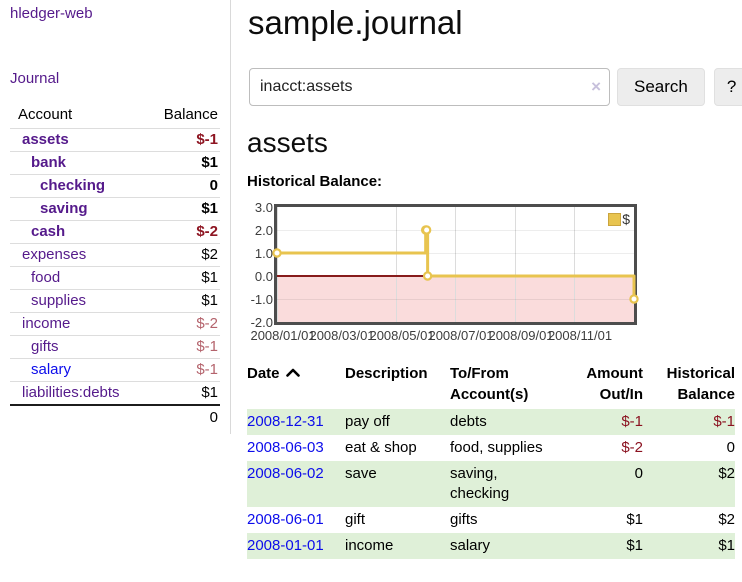 The height and width of the screenshot is (582, 742). Describe the element at coordinates (285, 473) in the screenshot. I see `transaction-date-link: 2008-06-02` at that location.